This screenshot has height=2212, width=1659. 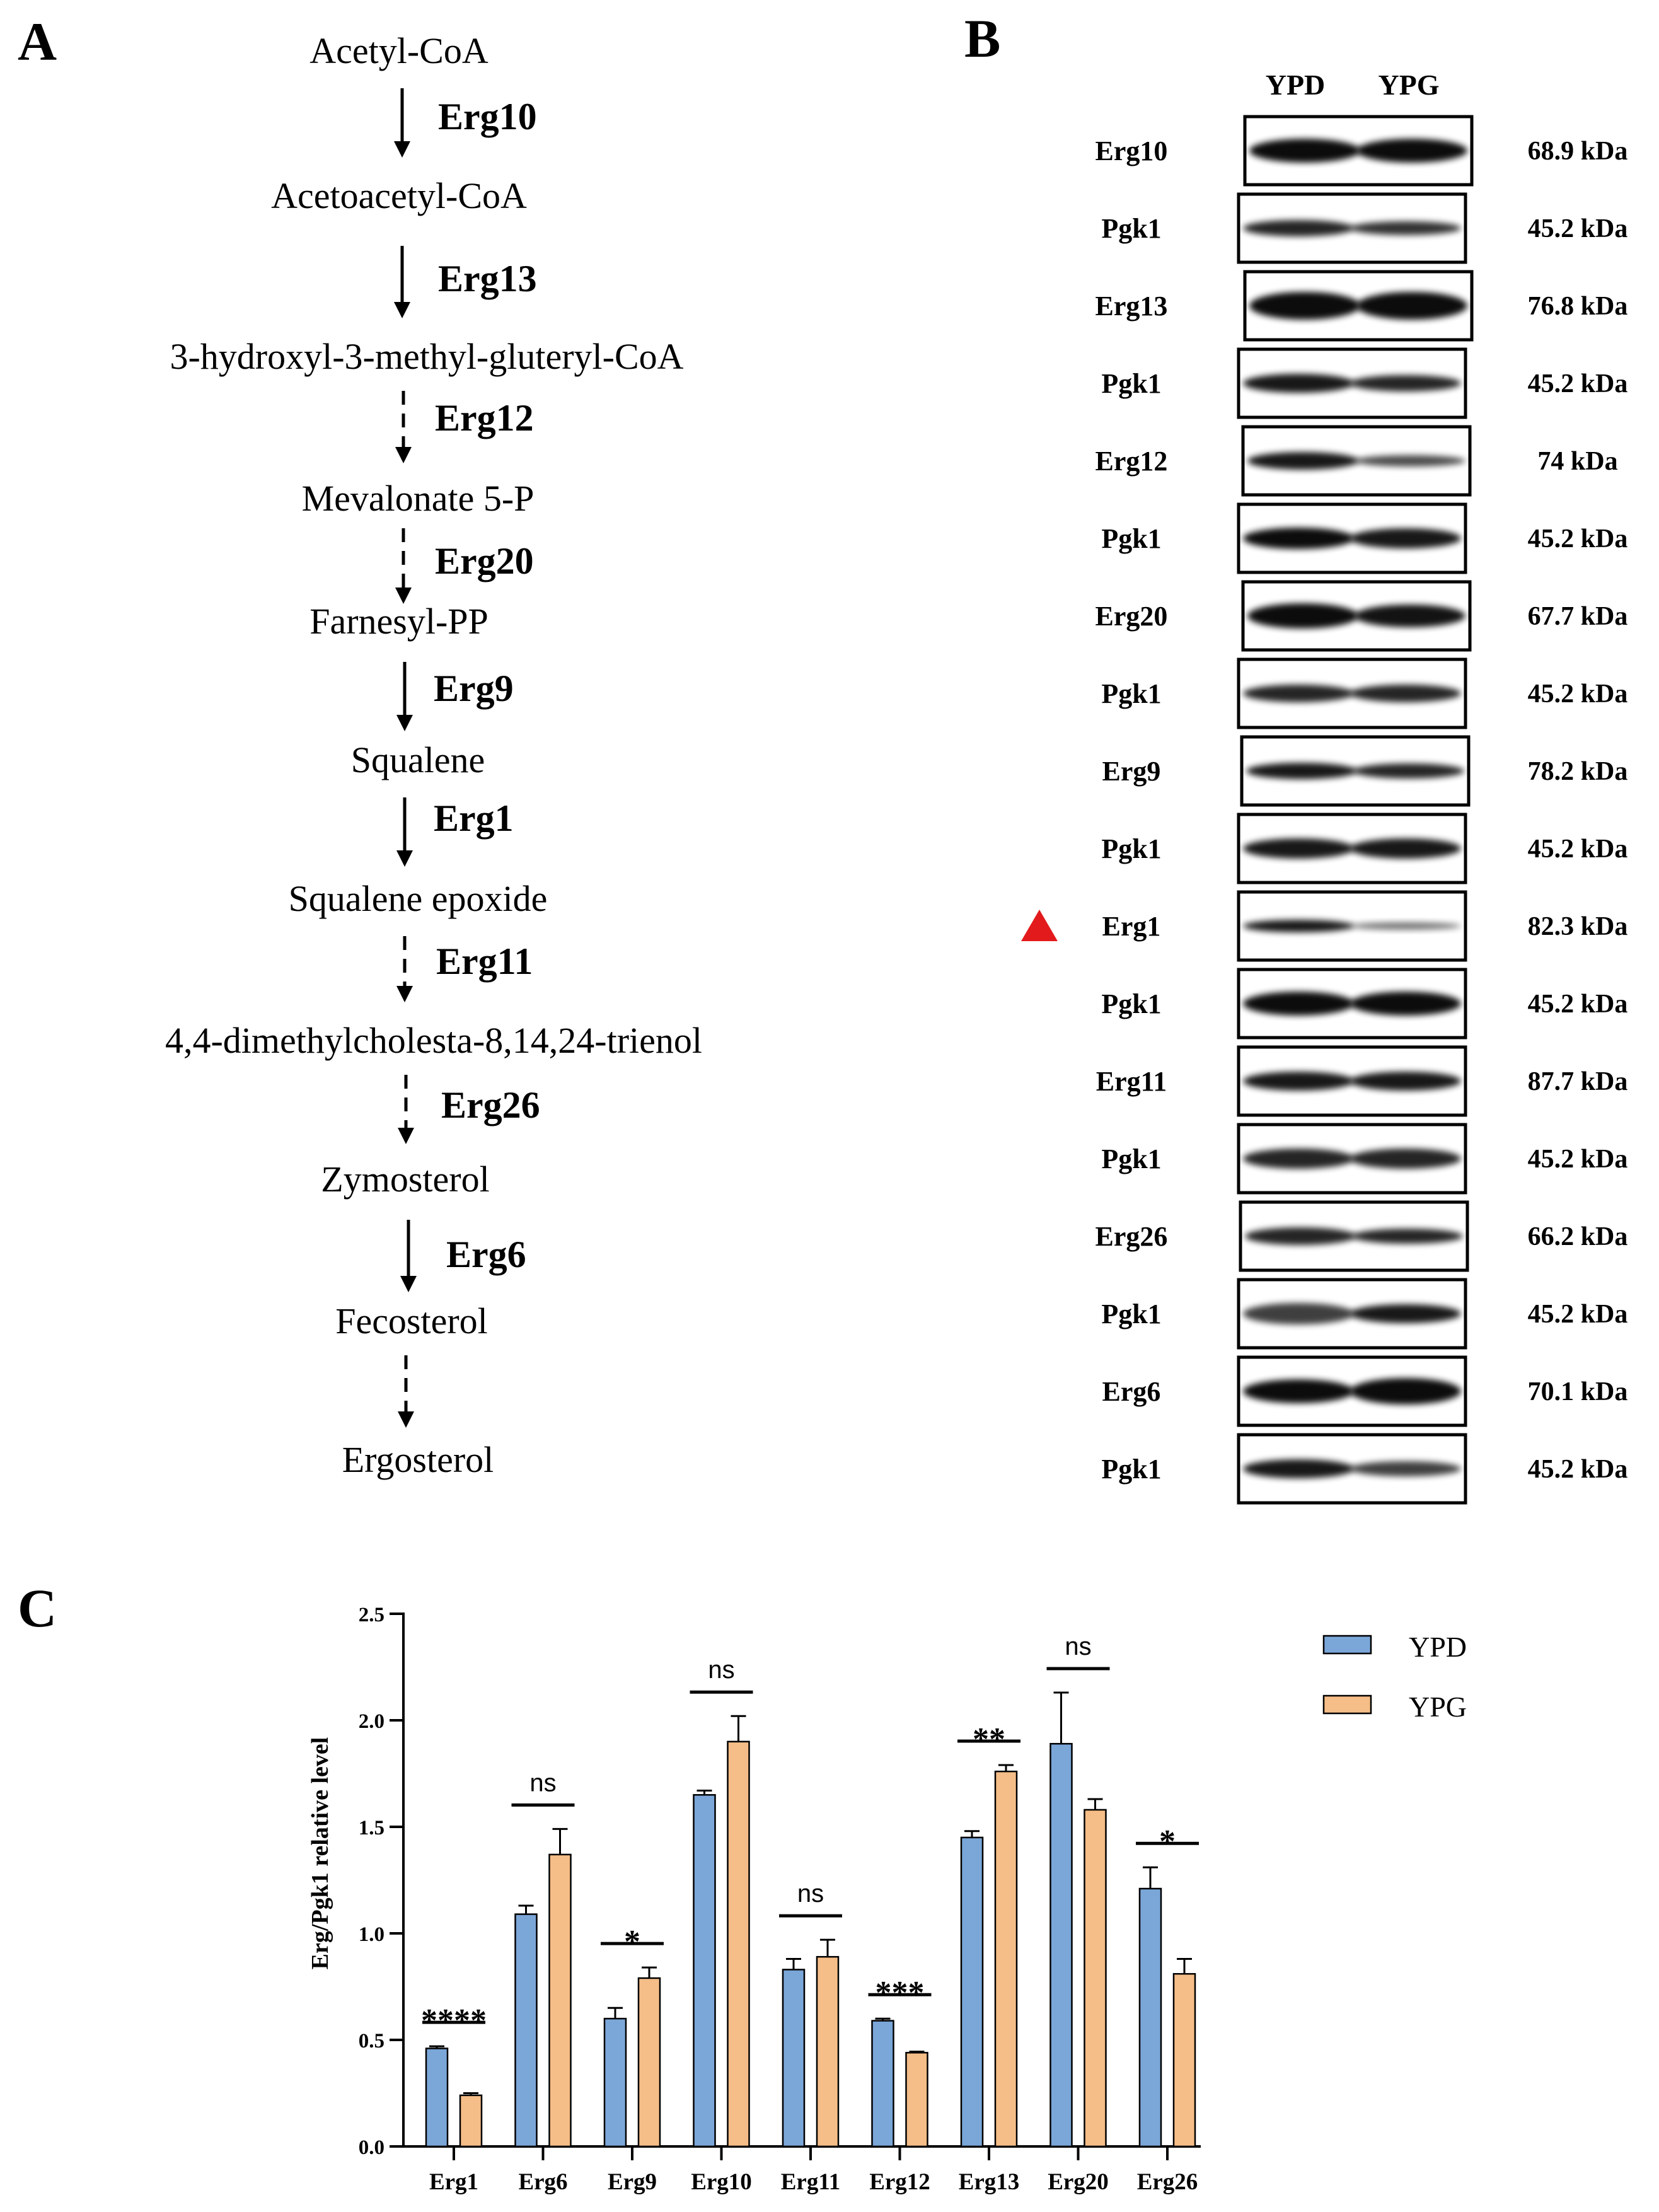 I want to click on y-tick-label: 0.0, so click(x=371, y=2147).